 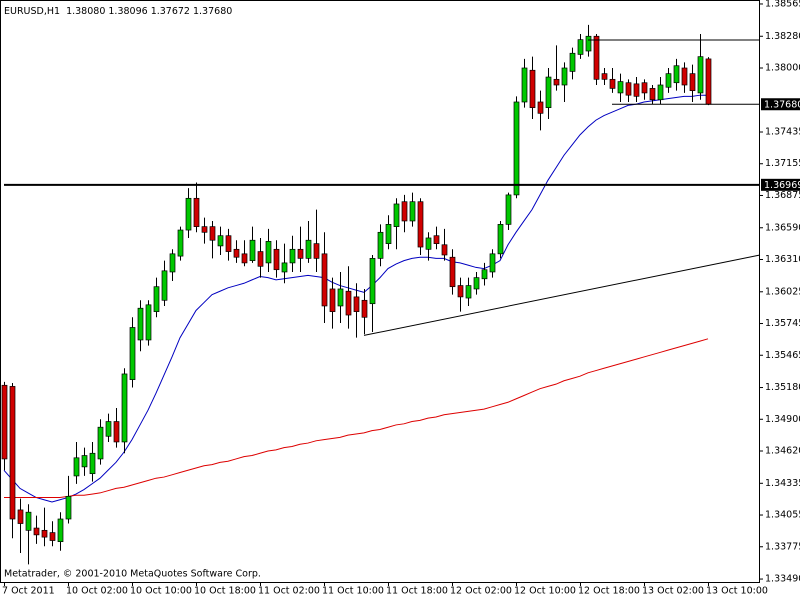 What do you see at coordinates (28, 591) in the screenshot?
I see `x-tick-label: 7 Oct 2011` at bounding box center [28, 591].